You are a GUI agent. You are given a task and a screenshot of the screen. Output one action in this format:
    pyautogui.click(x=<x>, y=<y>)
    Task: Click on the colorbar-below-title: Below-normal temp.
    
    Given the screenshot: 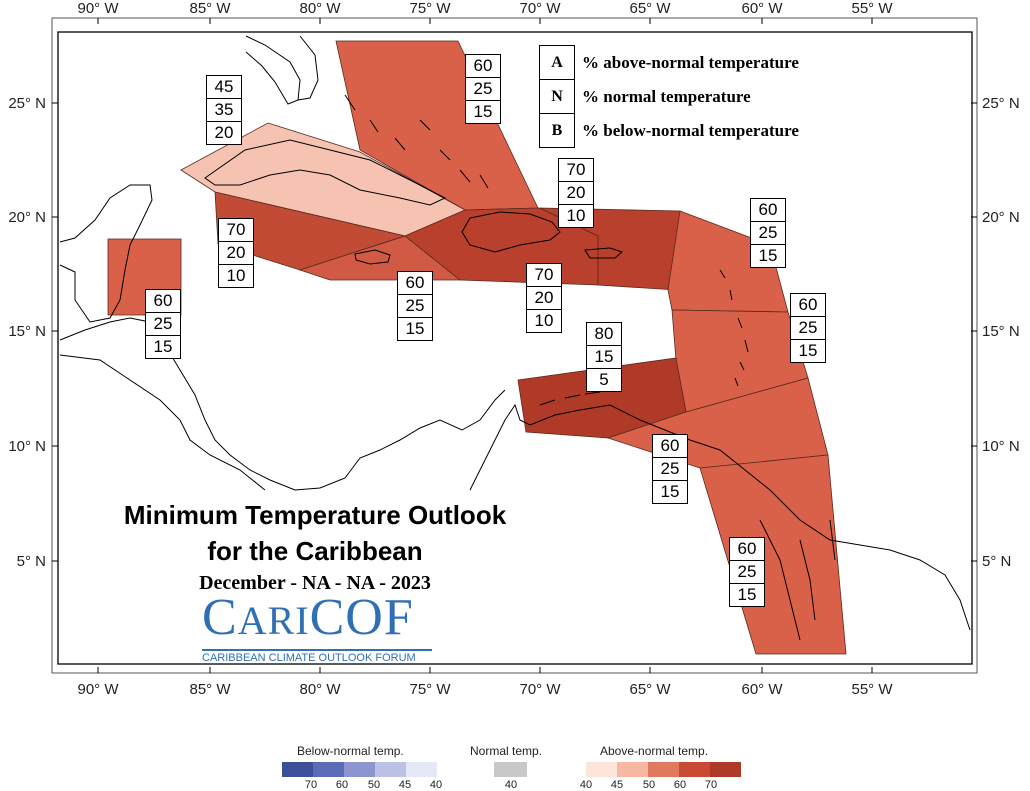 What is the action you would take?
    pyautogui.click(x=350, y=751)
    